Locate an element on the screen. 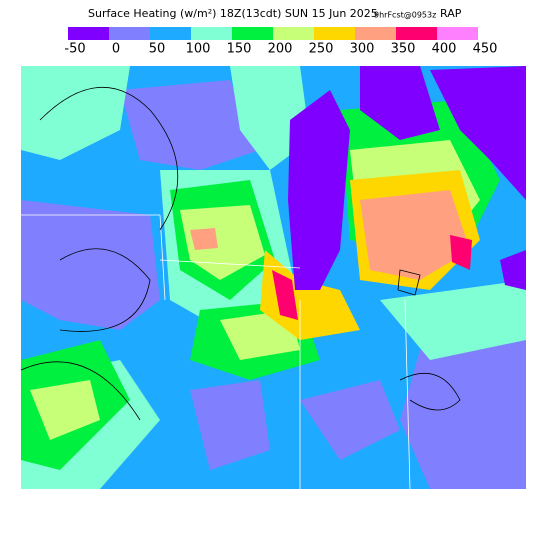  legend-label: 0 is located at coordinates (116, 49).